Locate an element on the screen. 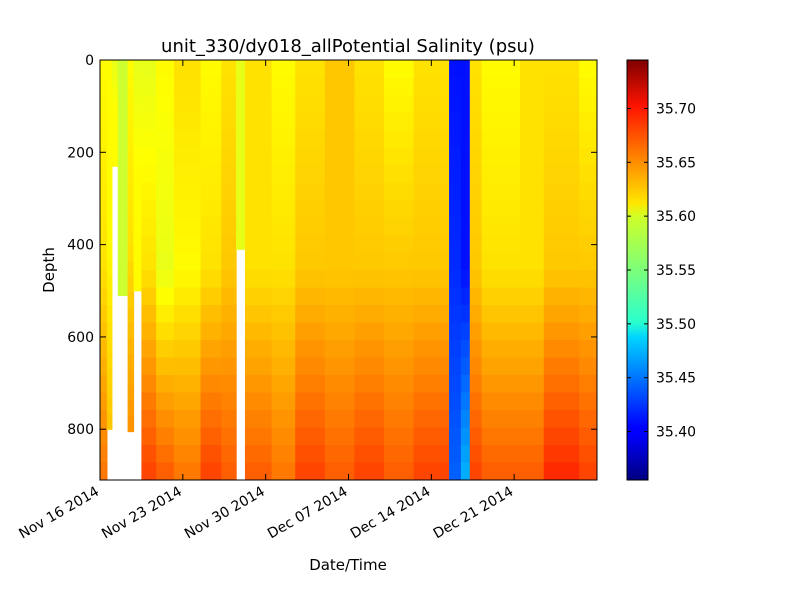 This screenshot has width=800, height=600. colorbar-tick-label: 35.65 is located at coordinates (676, 163).